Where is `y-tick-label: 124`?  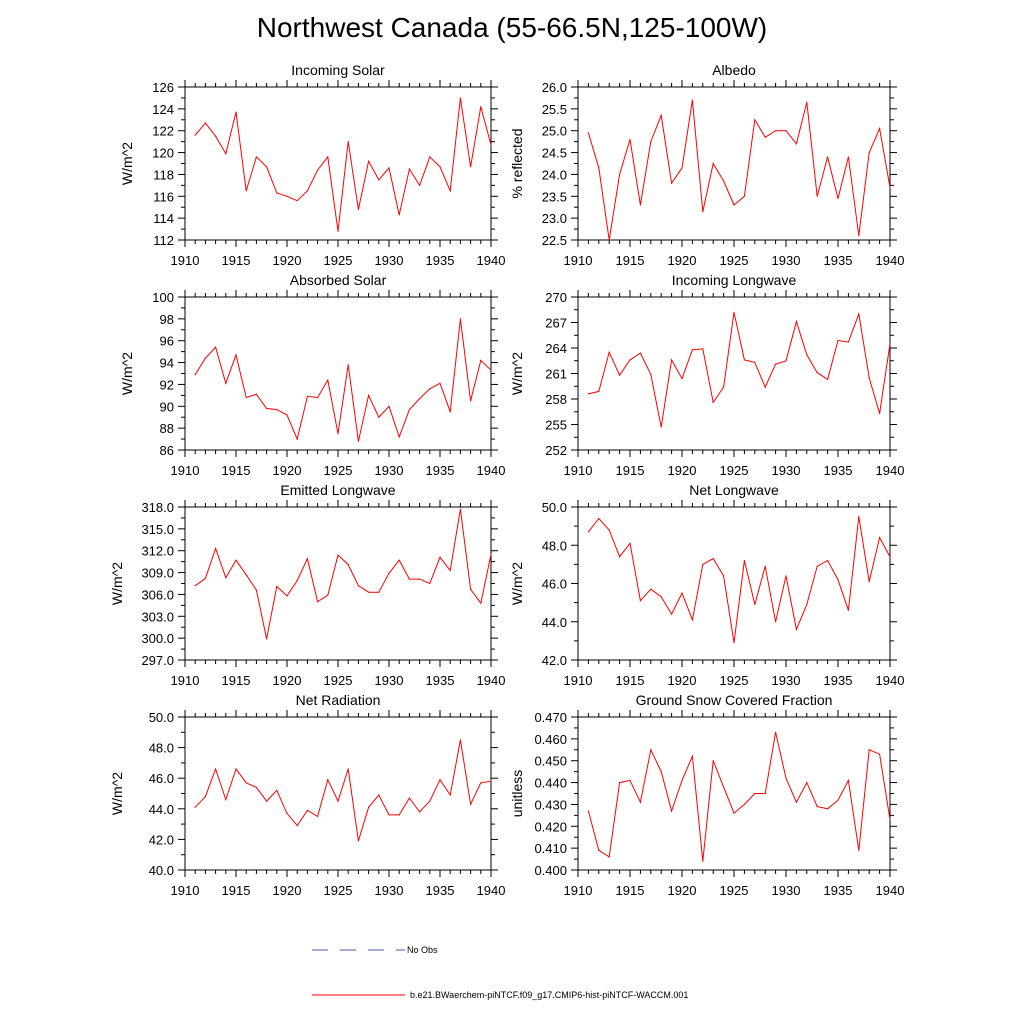 y-tick-label: 124 is located at coordinates (163, 109).